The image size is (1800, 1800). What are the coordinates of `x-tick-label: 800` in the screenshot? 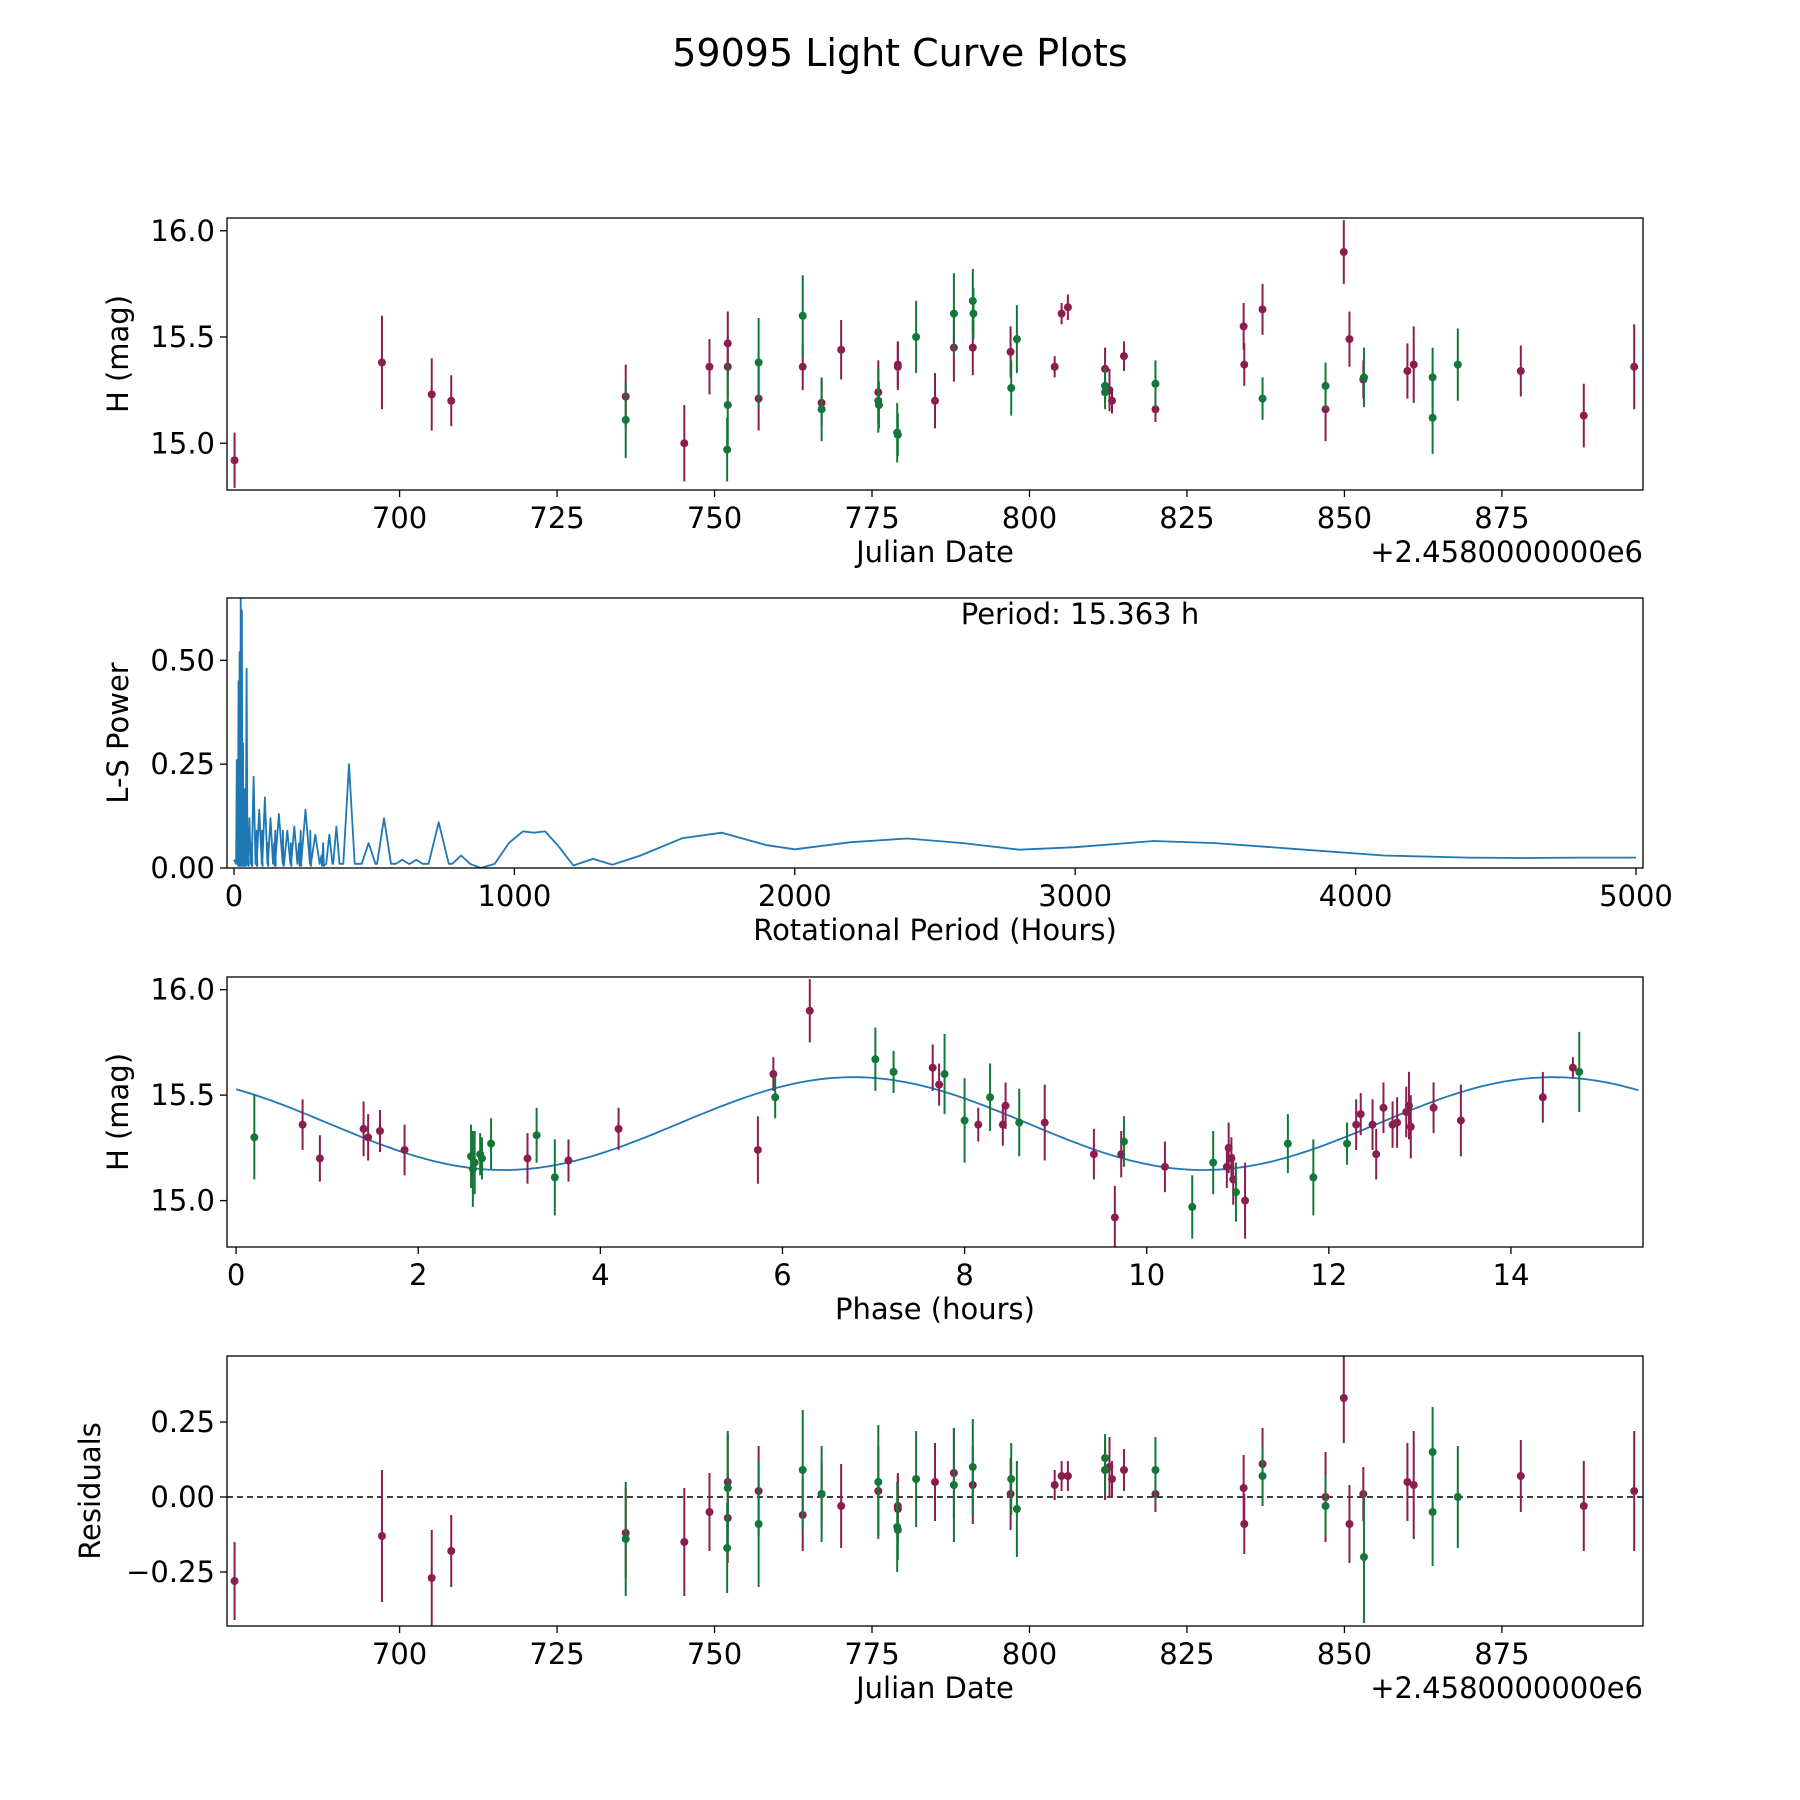 It's located at (1029, 1654).